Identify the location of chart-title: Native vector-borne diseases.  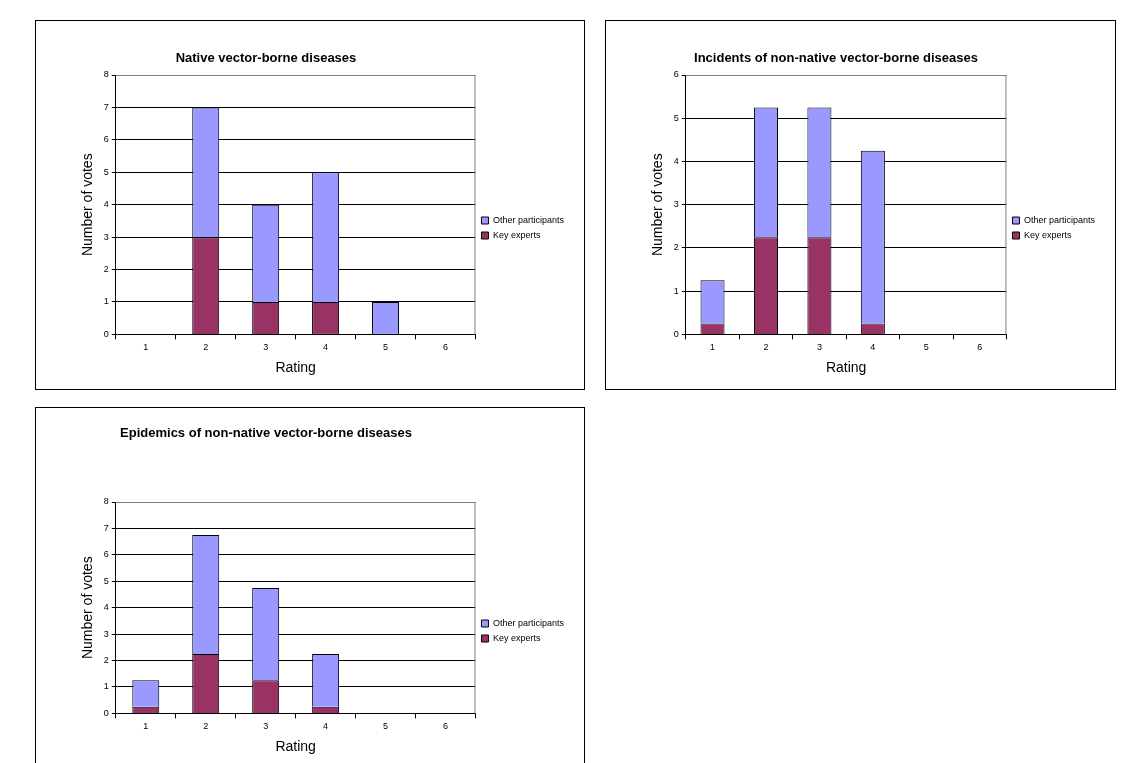
(266, 58).